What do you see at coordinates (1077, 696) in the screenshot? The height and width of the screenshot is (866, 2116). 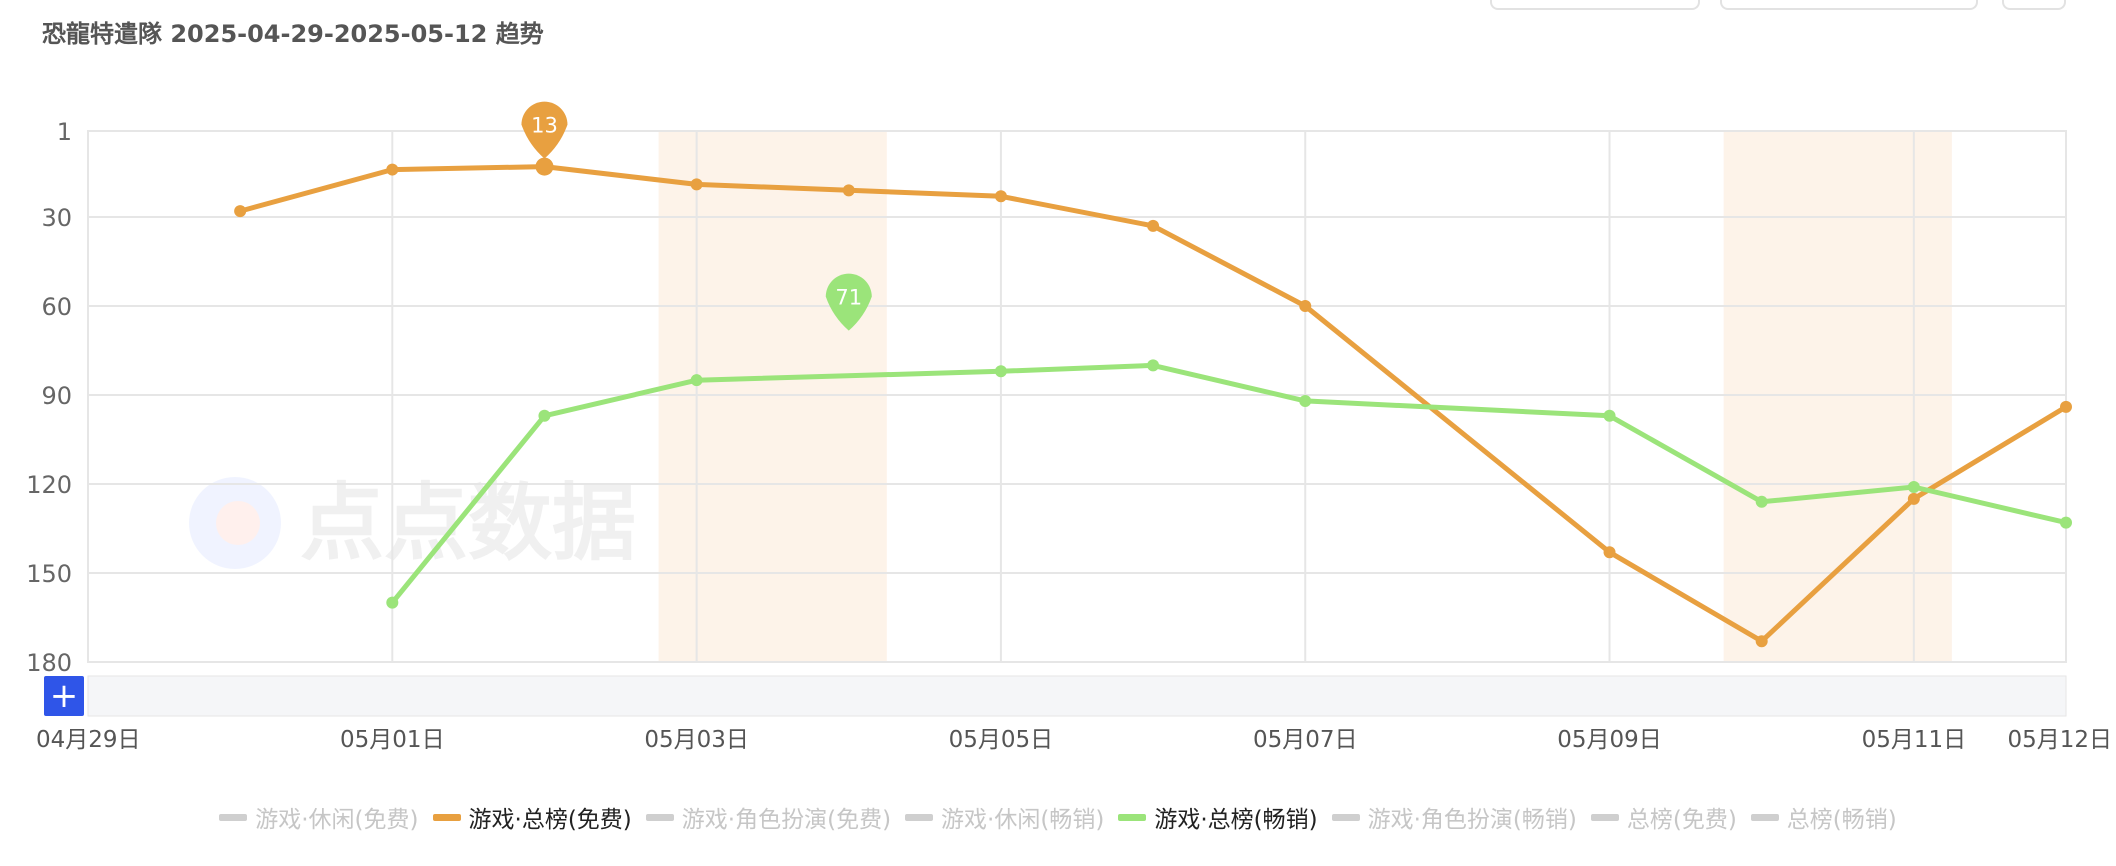 I see `zoom-slider-track` at bounding box center [1077, 696].